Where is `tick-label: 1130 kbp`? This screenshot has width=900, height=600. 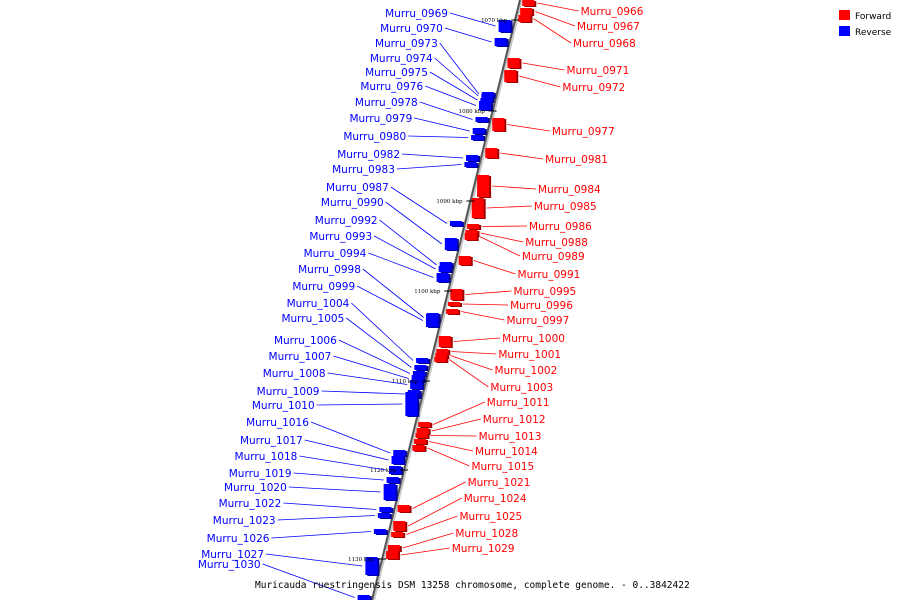
tick-label: 1130 kbp is located at coordinates (361, 560).